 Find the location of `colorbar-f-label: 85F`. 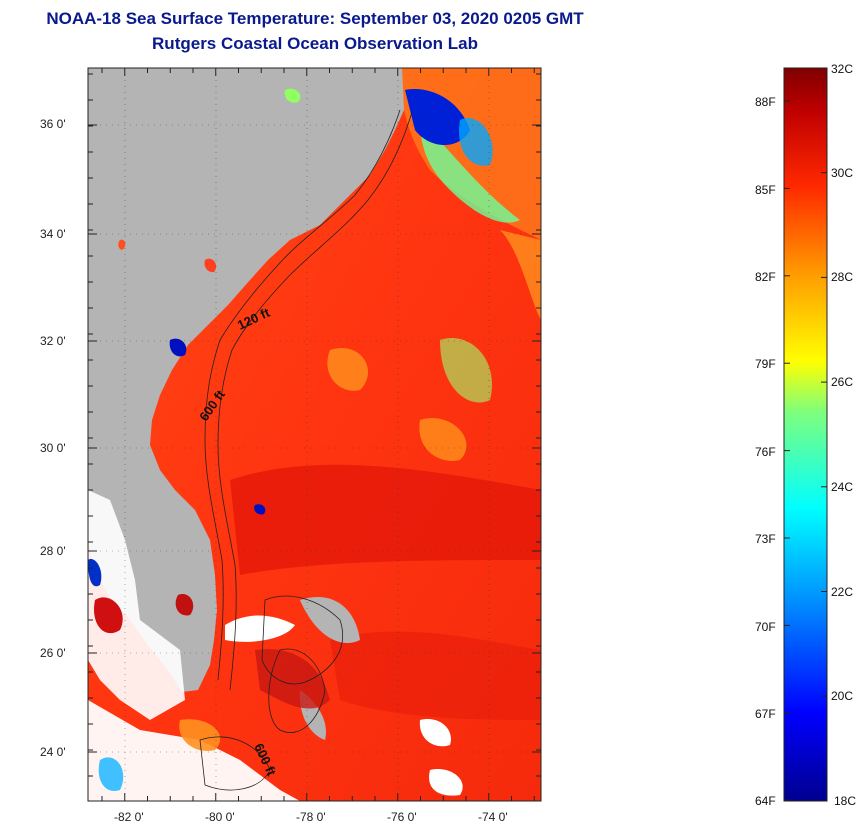

colorbar-f-label: 85F is located at coordinates (765, 190).